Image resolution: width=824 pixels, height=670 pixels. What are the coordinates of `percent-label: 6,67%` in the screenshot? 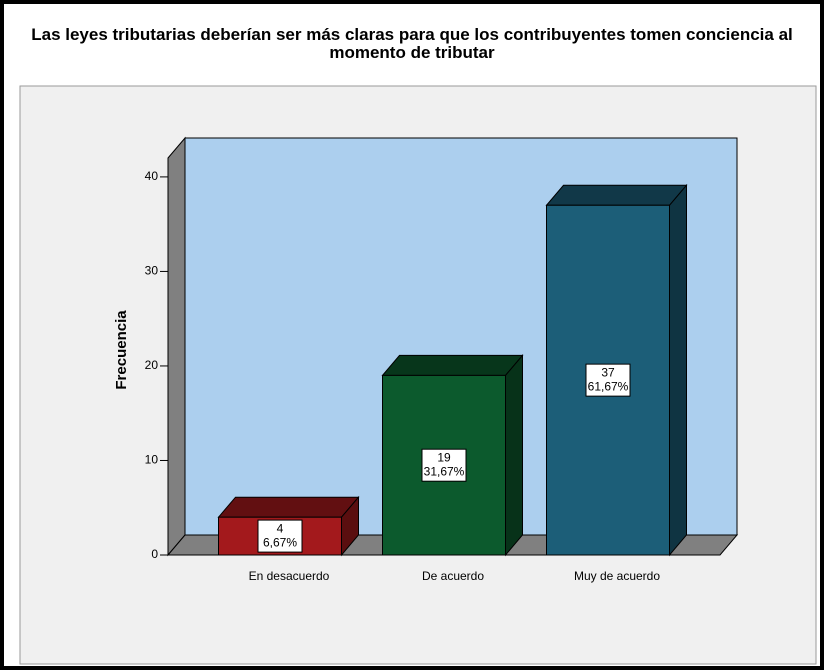 It's located at (280, 542).